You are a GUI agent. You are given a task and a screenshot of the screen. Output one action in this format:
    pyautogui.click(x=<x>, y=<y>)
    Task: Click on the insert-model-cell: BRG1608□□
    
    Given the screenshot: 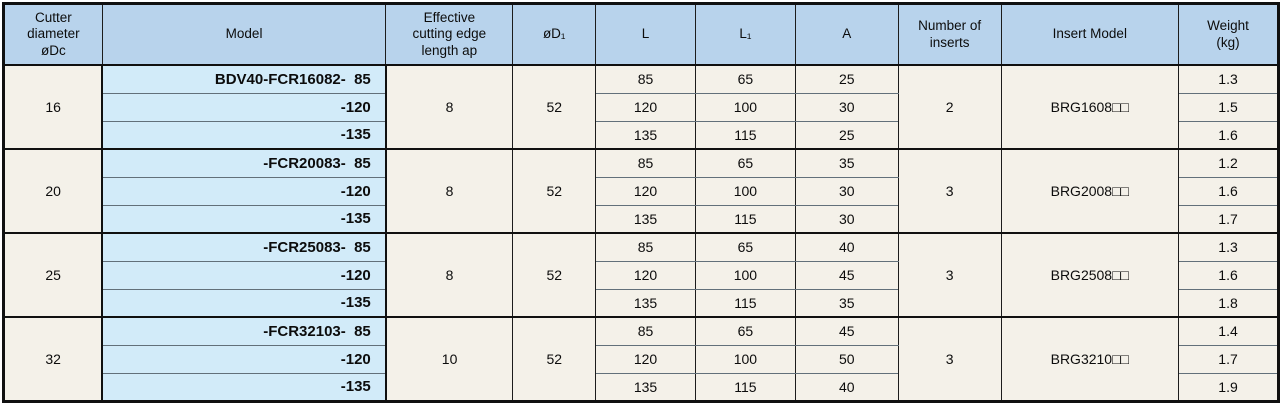 What is the action you would take?
    pyautogui.click(x=1090, y=107)
    